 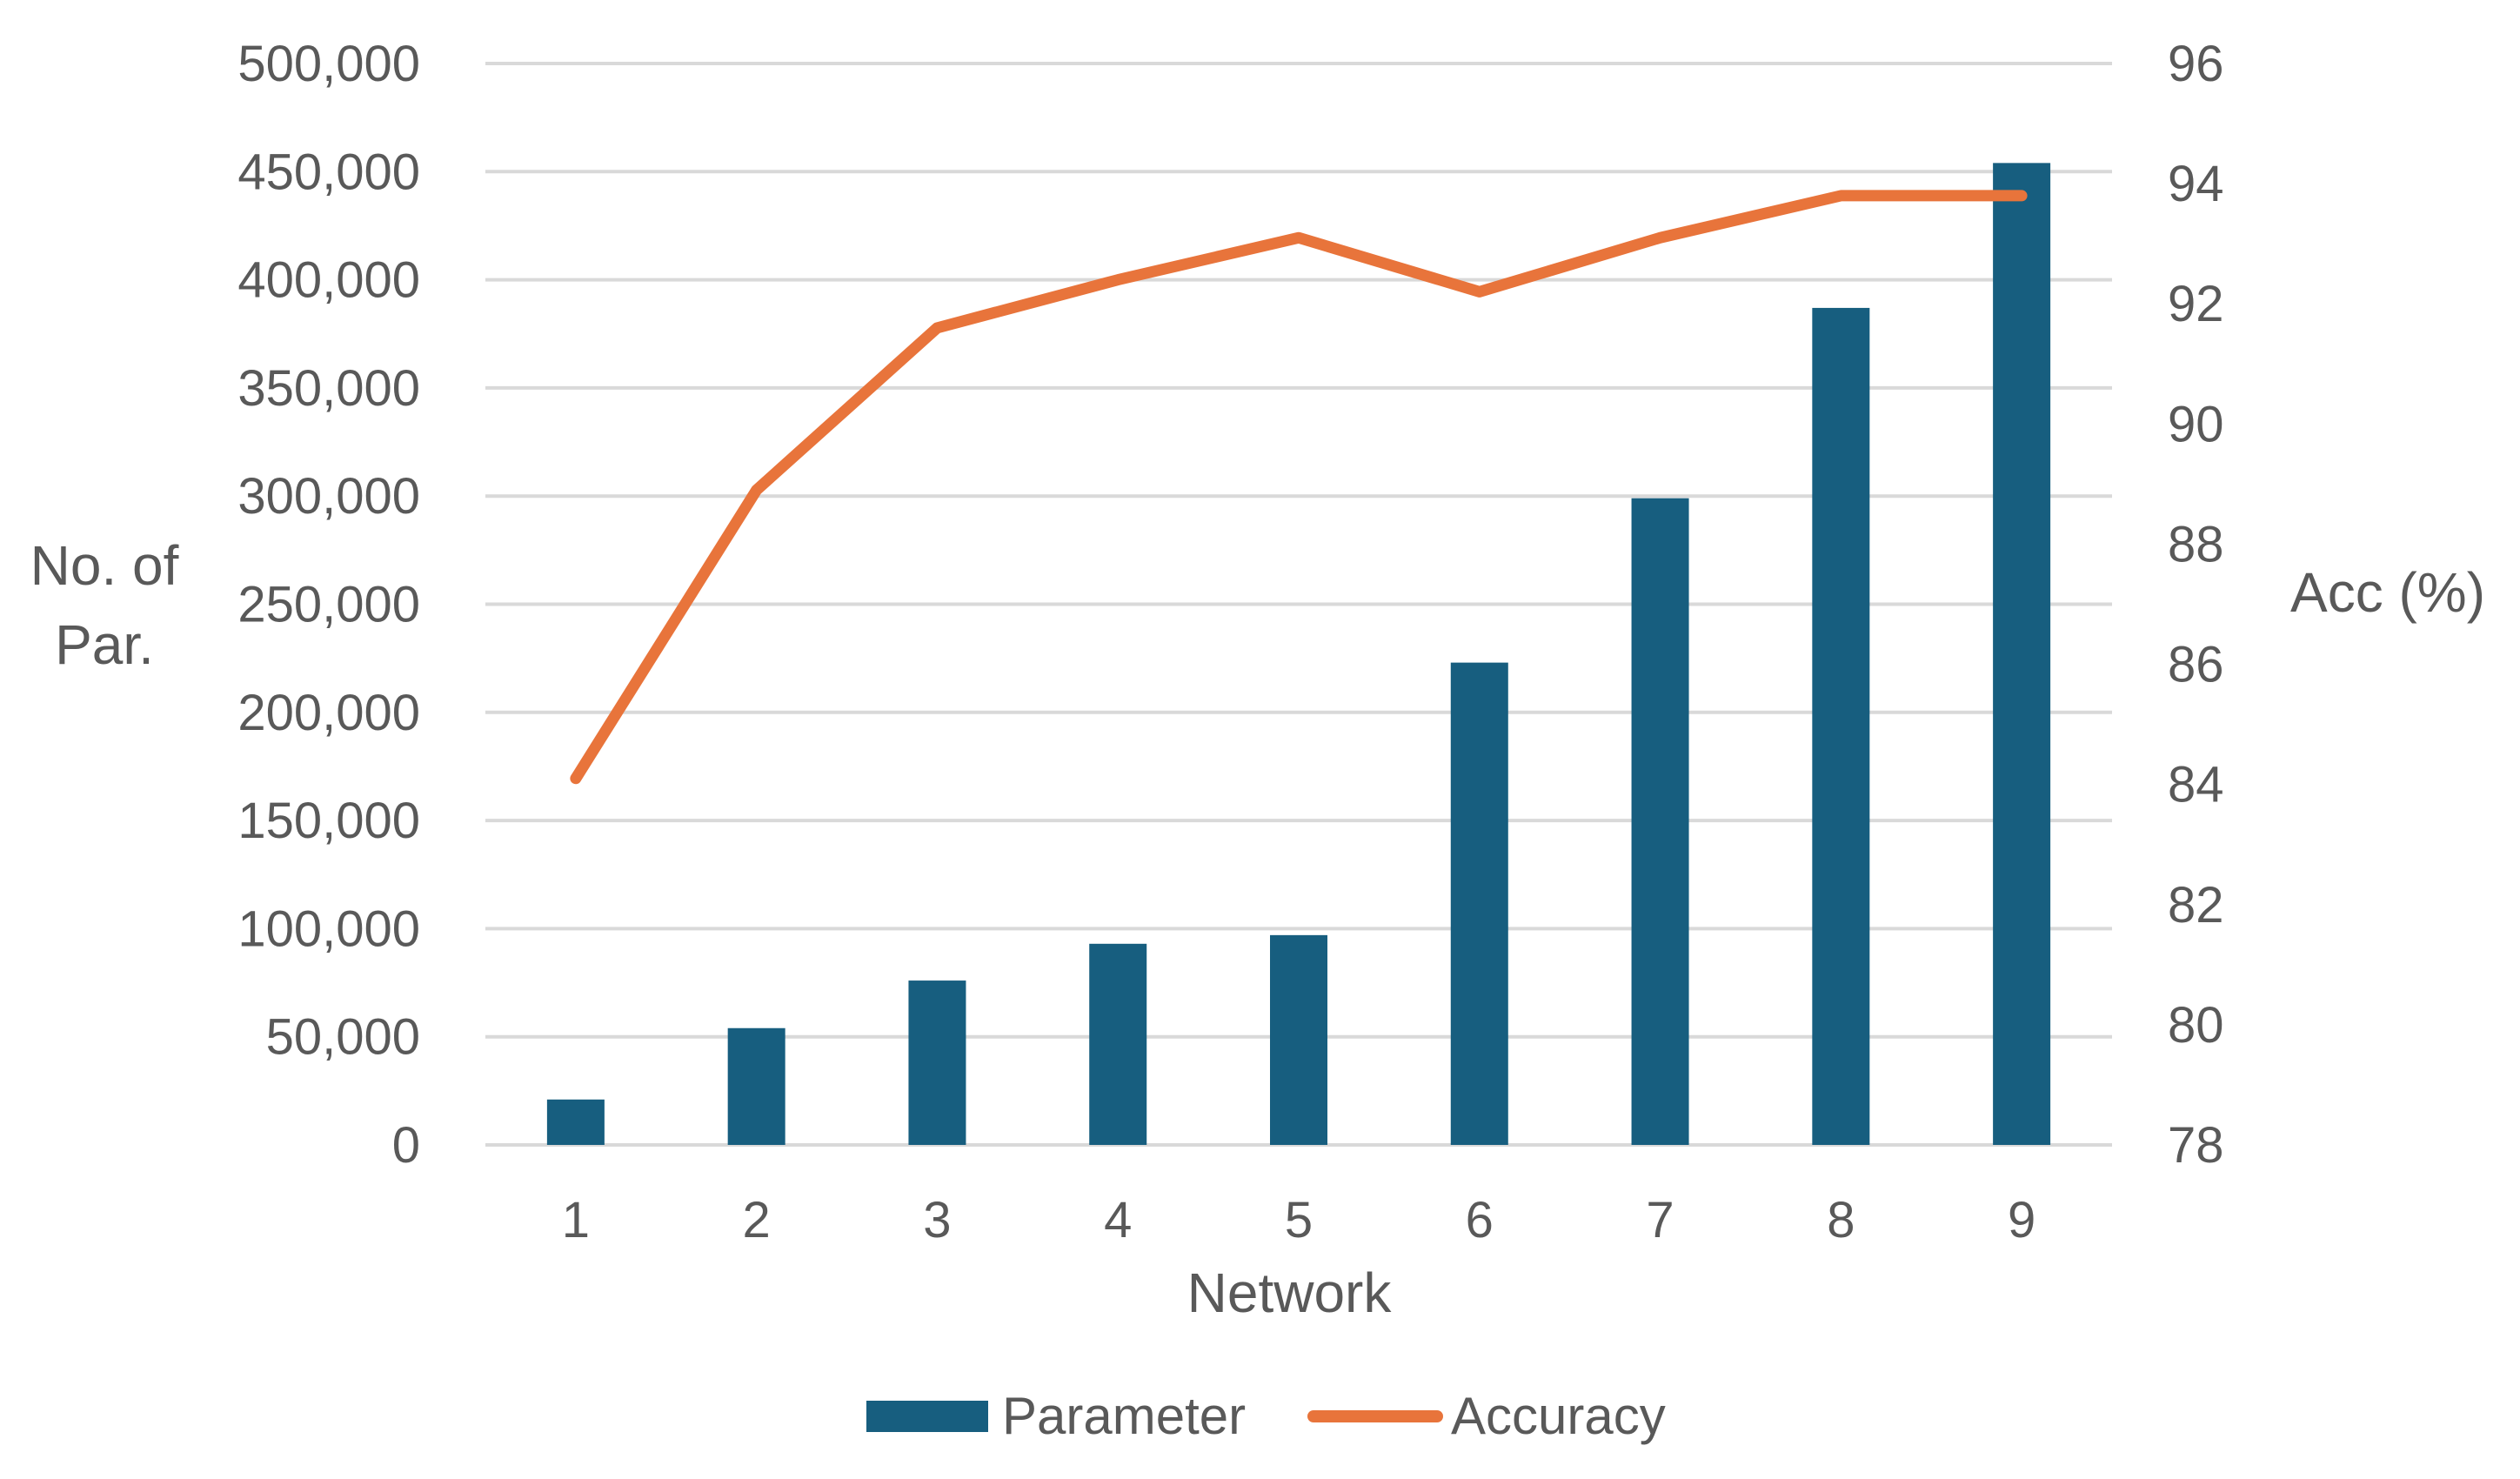 I want to click on x-axis-ticks: 1 2 3 4 5 6 7 8 9, so click(x=1298, y=1220).